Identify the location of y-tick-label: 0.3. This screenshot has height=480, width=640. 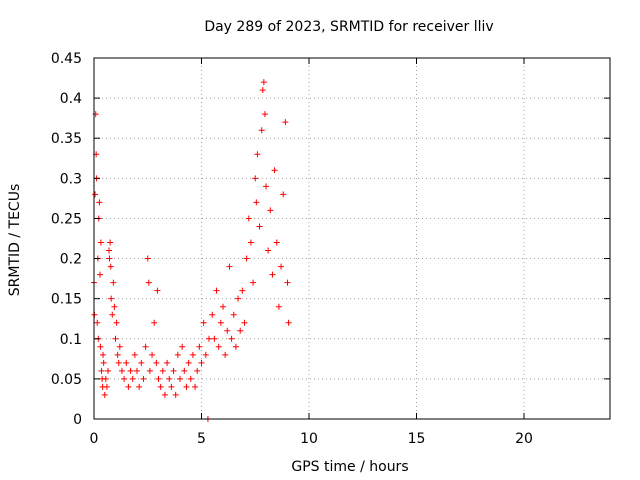
(71, 179).